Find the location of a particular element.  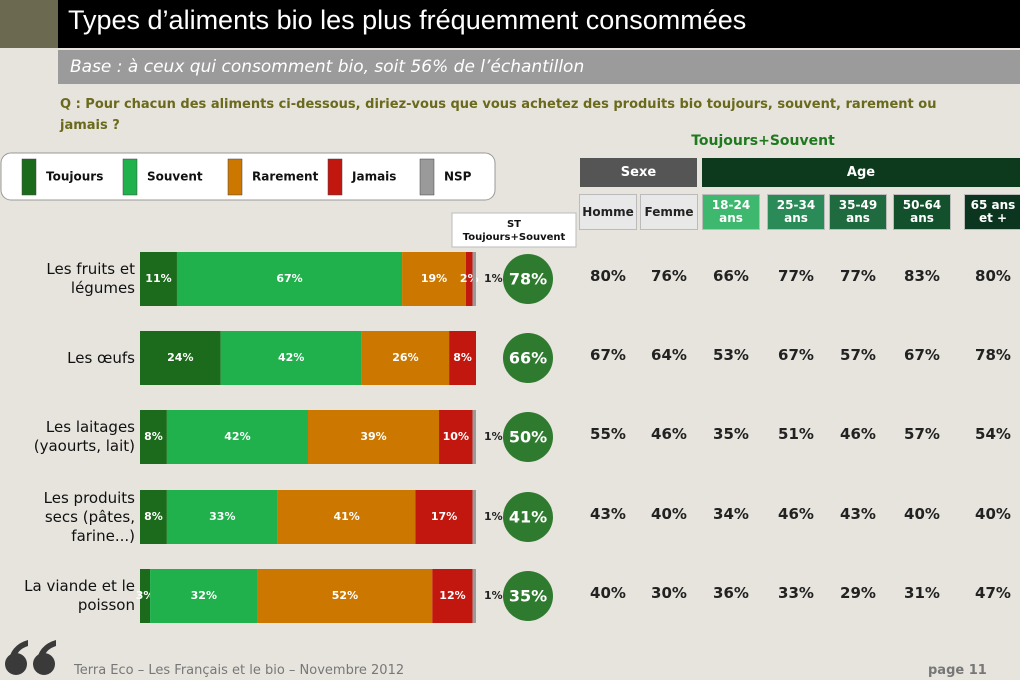

value-label: 67% is located at coordinates (289, 278).